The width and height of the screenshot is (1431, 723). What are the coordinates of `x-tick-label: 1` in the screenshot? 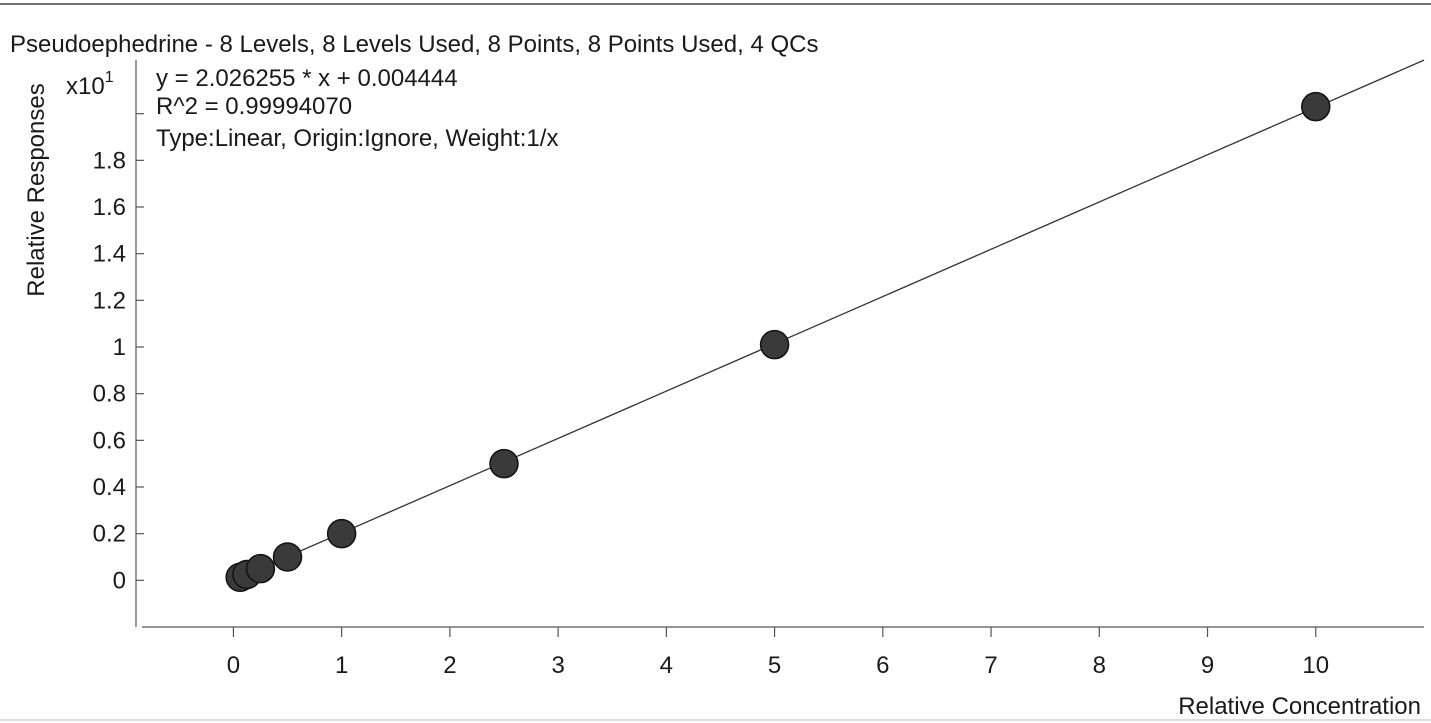 It's located at (341, 665).